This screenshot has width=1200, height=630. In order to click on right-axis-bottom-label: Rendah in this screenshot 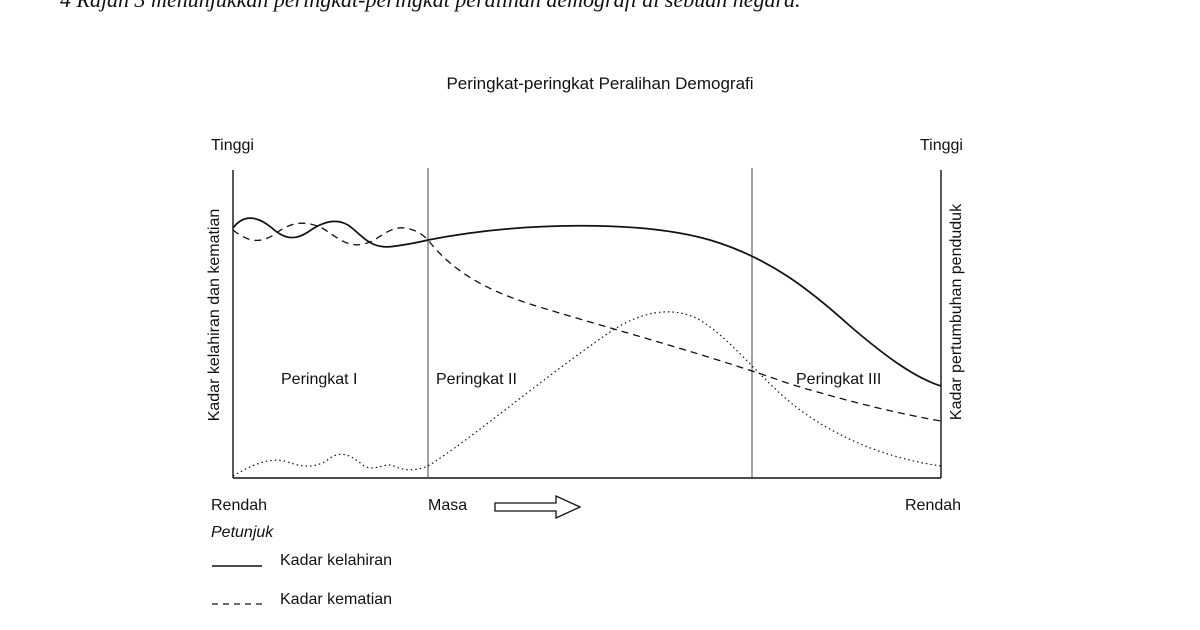, I will do `click(933, 505)`.